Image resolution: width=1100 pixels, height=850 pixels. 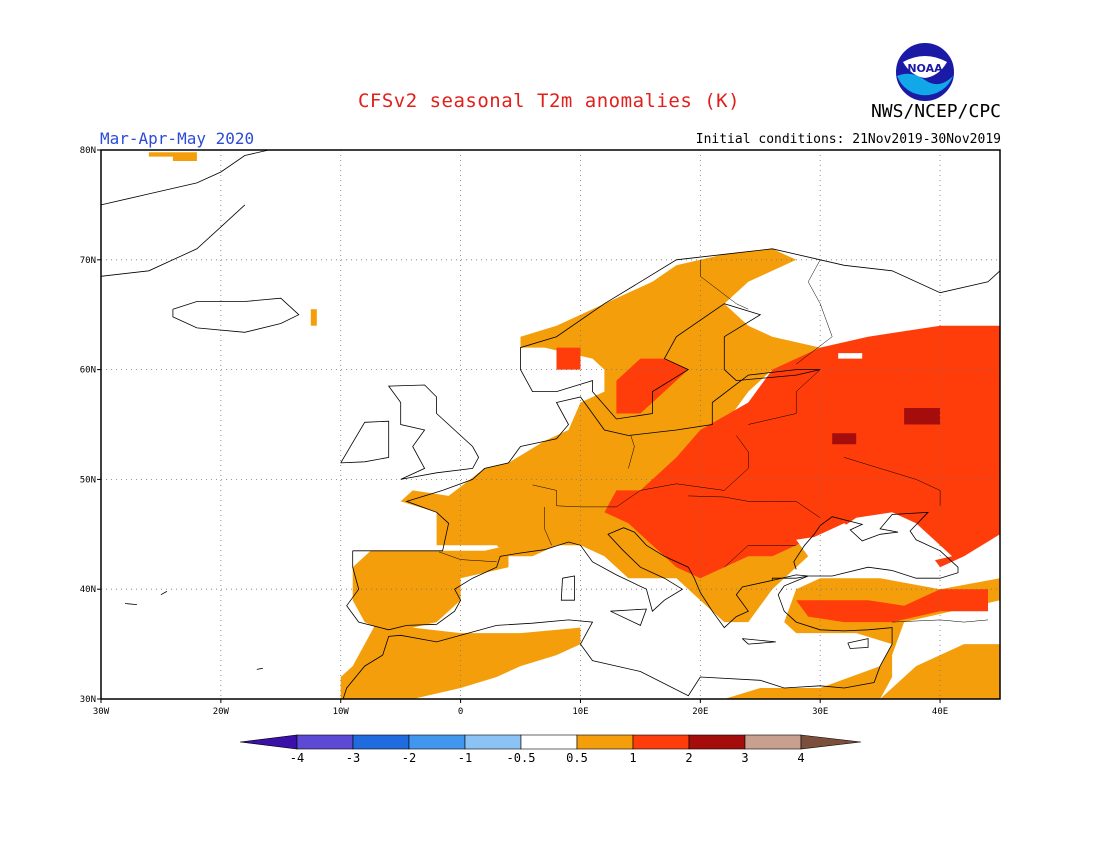 What do you see at coordinates (831, 742) in the screenshot?
I see `colorbar-arrow-high` at bounding box center [831, 742].